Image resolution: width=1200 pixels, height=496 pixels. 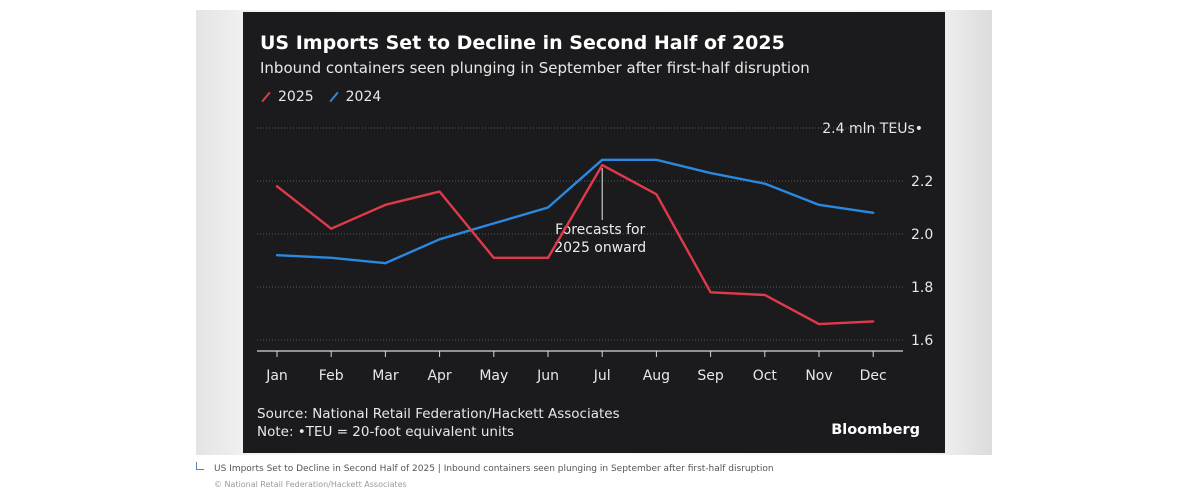 I want to click on x-tick-label: Feb, so click(x=331, y=376).